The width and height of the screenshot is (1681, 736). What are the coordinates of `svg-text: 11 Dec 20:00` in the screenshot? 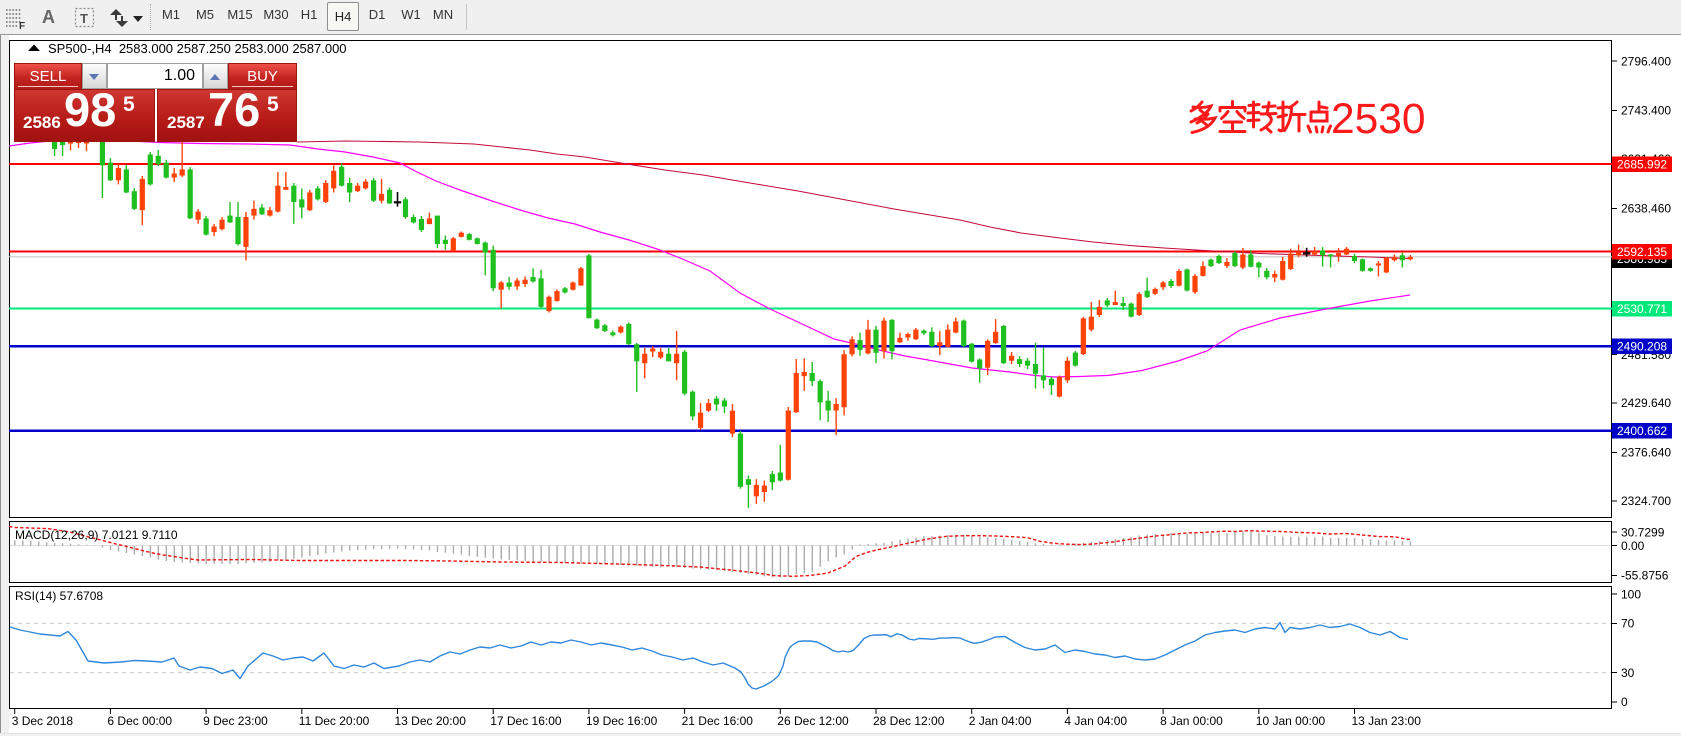 It's located at (334, 721).